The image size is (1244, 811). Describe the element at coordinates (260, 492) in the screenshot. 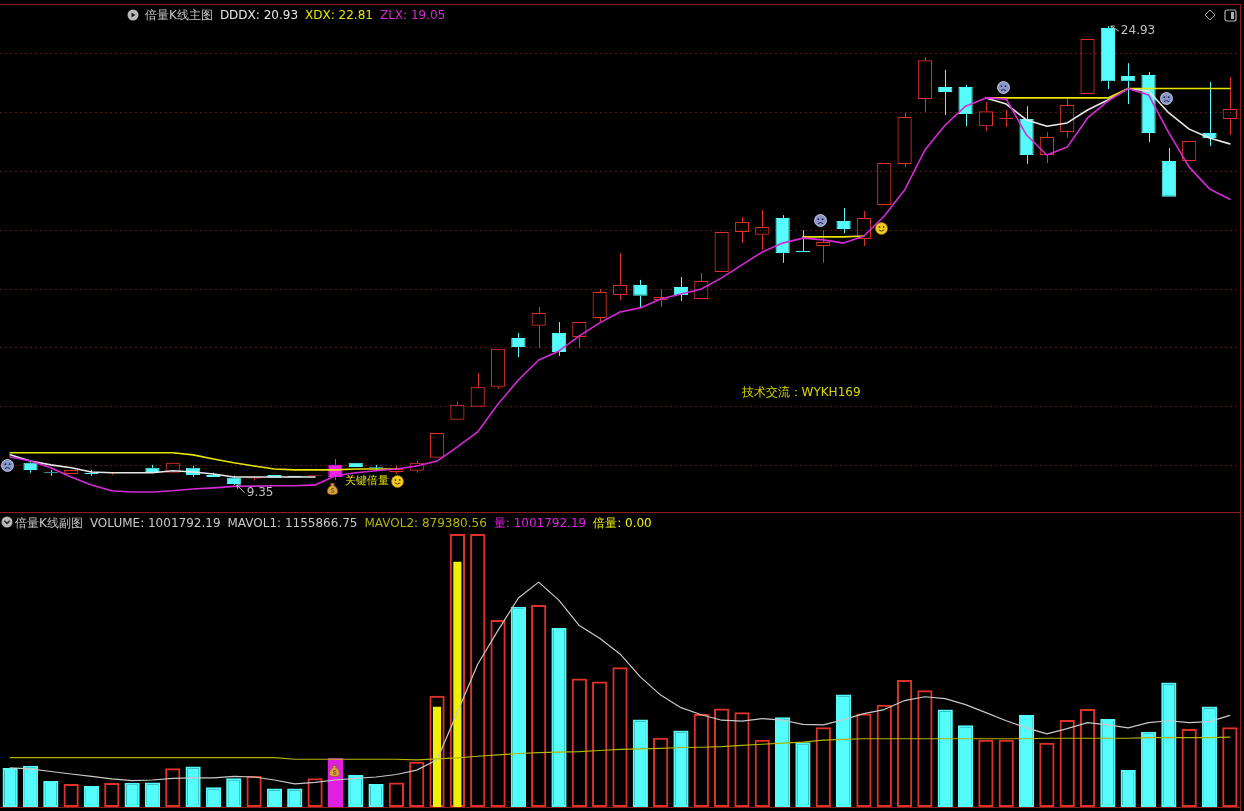

I see `text: 9.35` at that location.